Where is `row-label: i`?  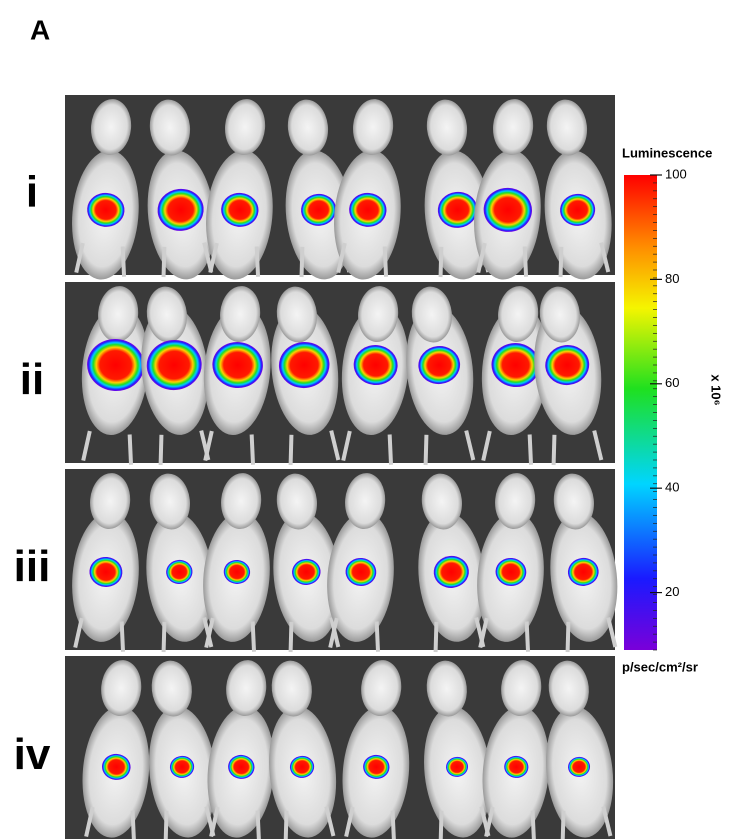
row-label: i is located at coordinates (32, 192).